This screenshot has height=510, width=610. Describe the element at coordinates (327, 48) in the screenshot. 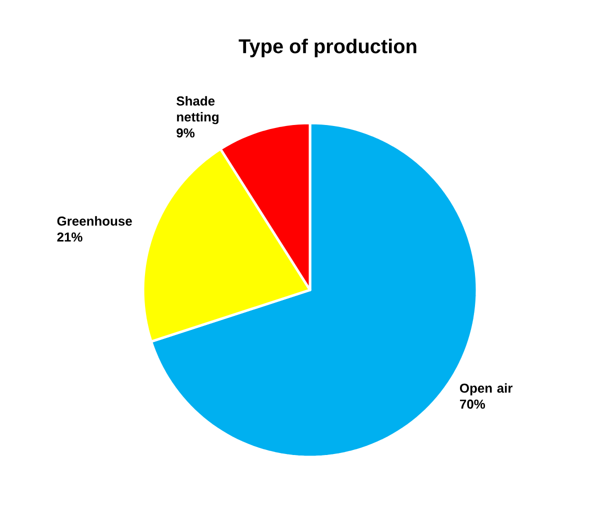

I see `chart-title: Type of production` at that location.